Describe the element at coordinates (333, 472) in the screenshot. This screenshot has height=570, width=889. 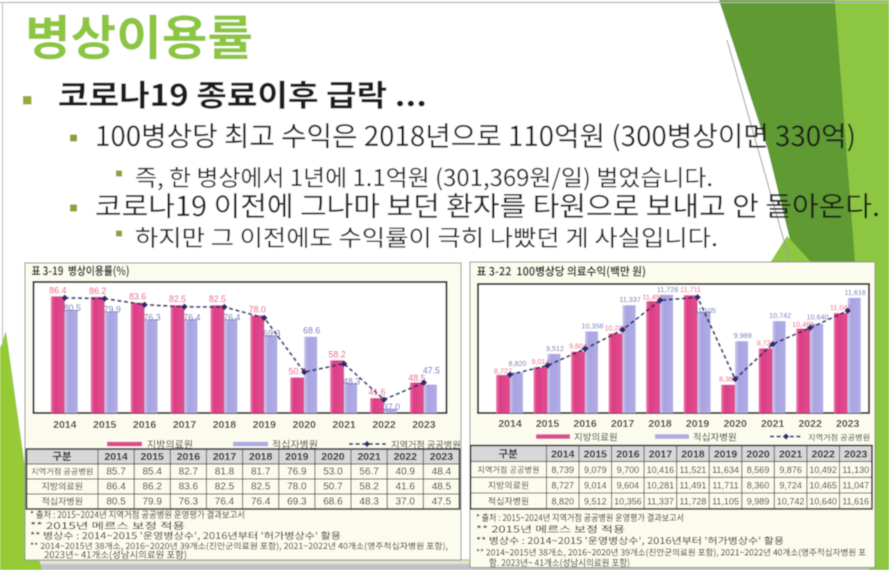
I see `svg-text: 53.0` at that location.